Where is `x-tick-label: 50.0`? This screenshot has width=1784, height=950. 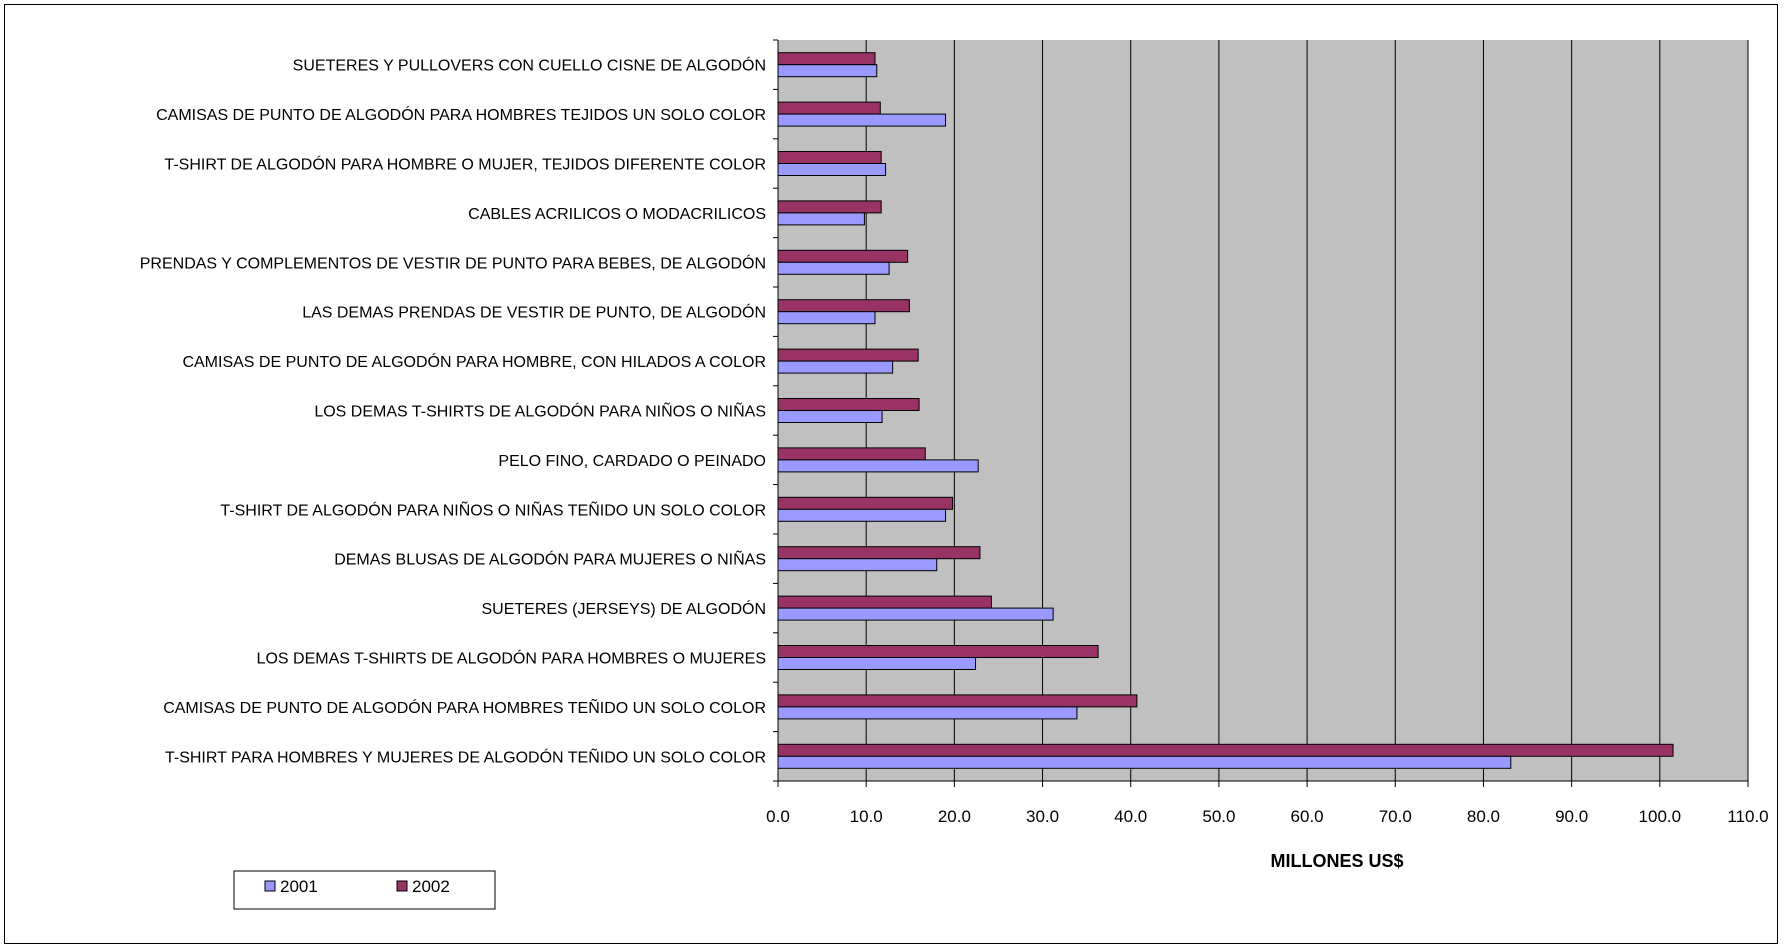 x-tick-label: 50.0 is located at coordinates (1218, 816).